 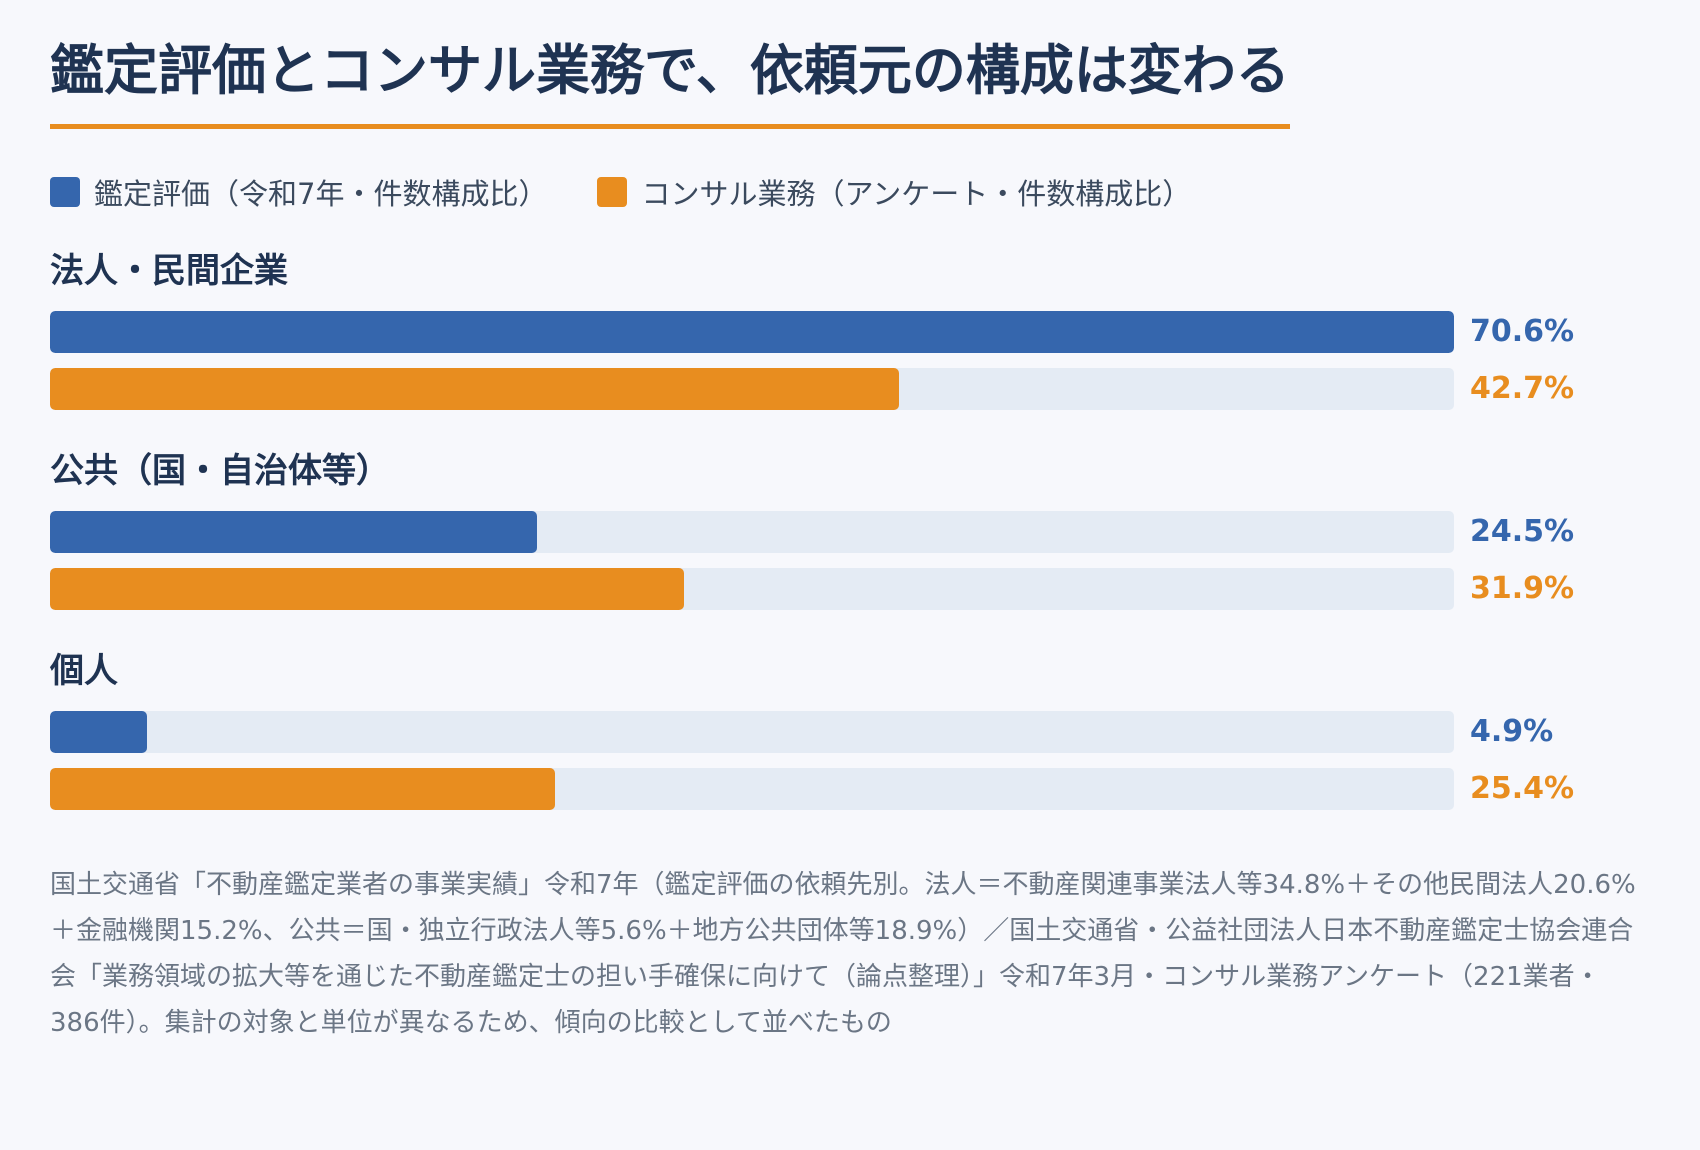 I want to click on legend-item-consulting: コンサル業務（アンケート・件数構成比）, so click(x=894, y=192).